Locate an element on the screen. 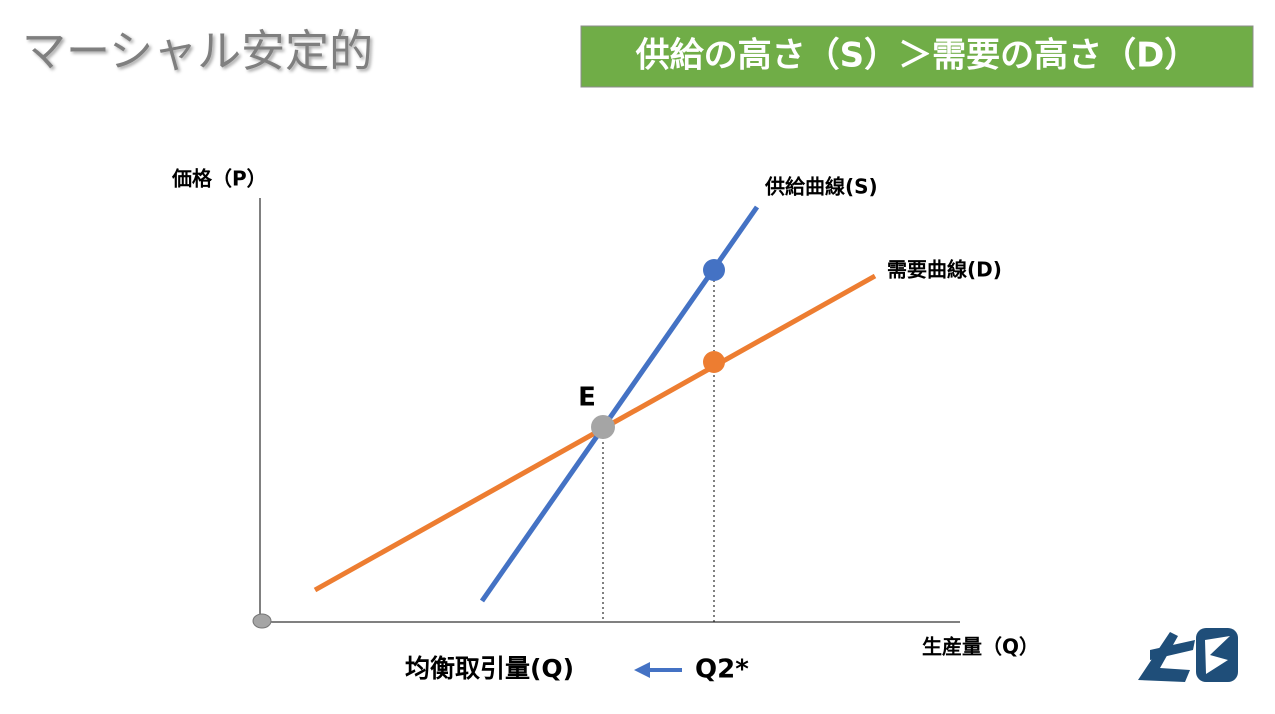  x-axis-label: 生産量（Q） is located at coordinates (980, 647).